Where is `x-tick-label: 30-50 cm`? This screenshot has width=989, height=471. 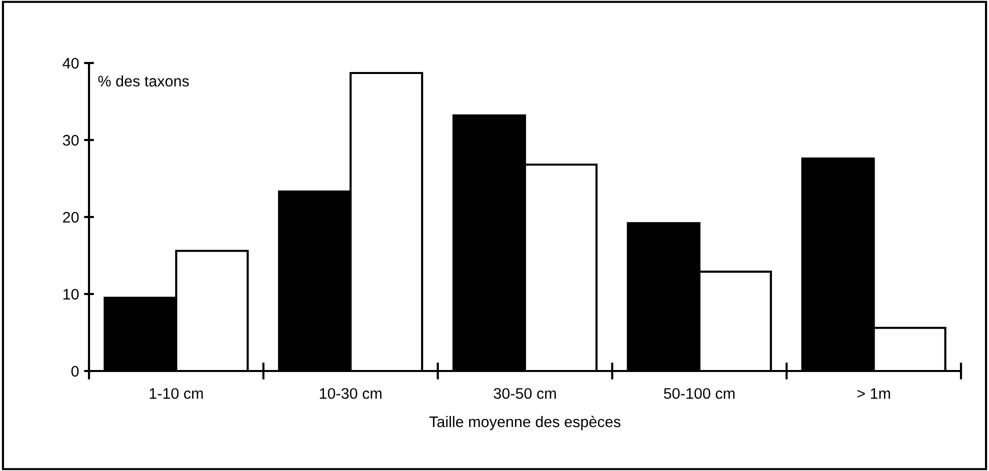 x-tick-label: 30-50 cm is located at coordinates (525, 393).